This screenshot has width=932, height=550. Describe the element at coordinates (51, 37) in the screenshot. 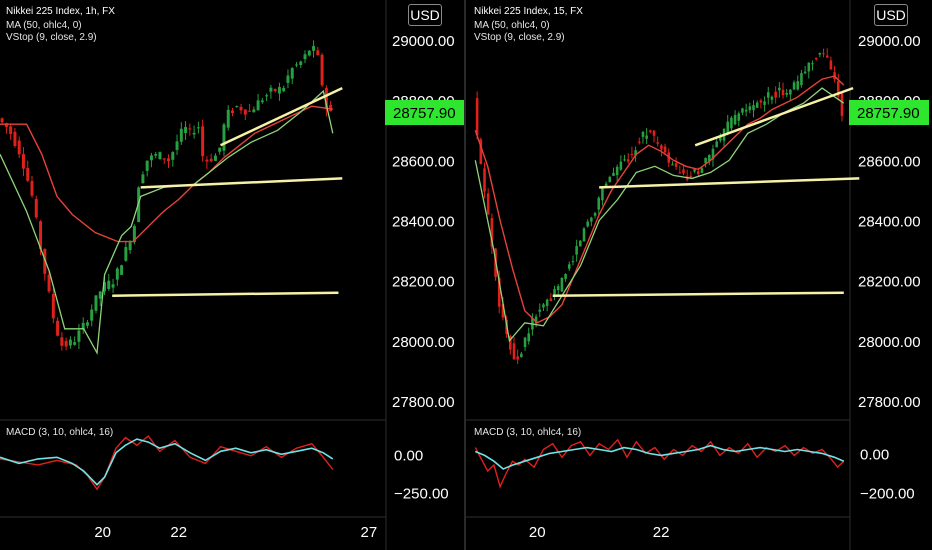

I see `vstop-indicator-label: VStop (9, close, 2.9)` at that location.